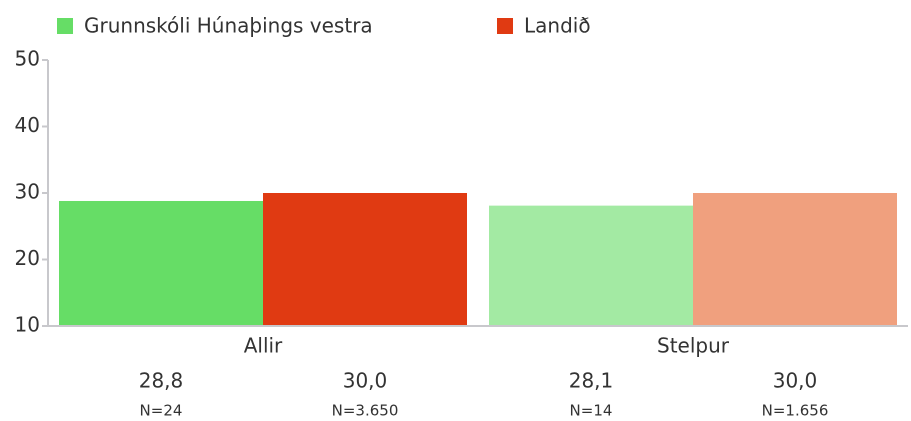 The width and height of the screenshot is (911, 421). What do you see at coordinates (27, 325) in the screenshot?
I see `y-tick-label: 10` at bounding box center [27, 325].